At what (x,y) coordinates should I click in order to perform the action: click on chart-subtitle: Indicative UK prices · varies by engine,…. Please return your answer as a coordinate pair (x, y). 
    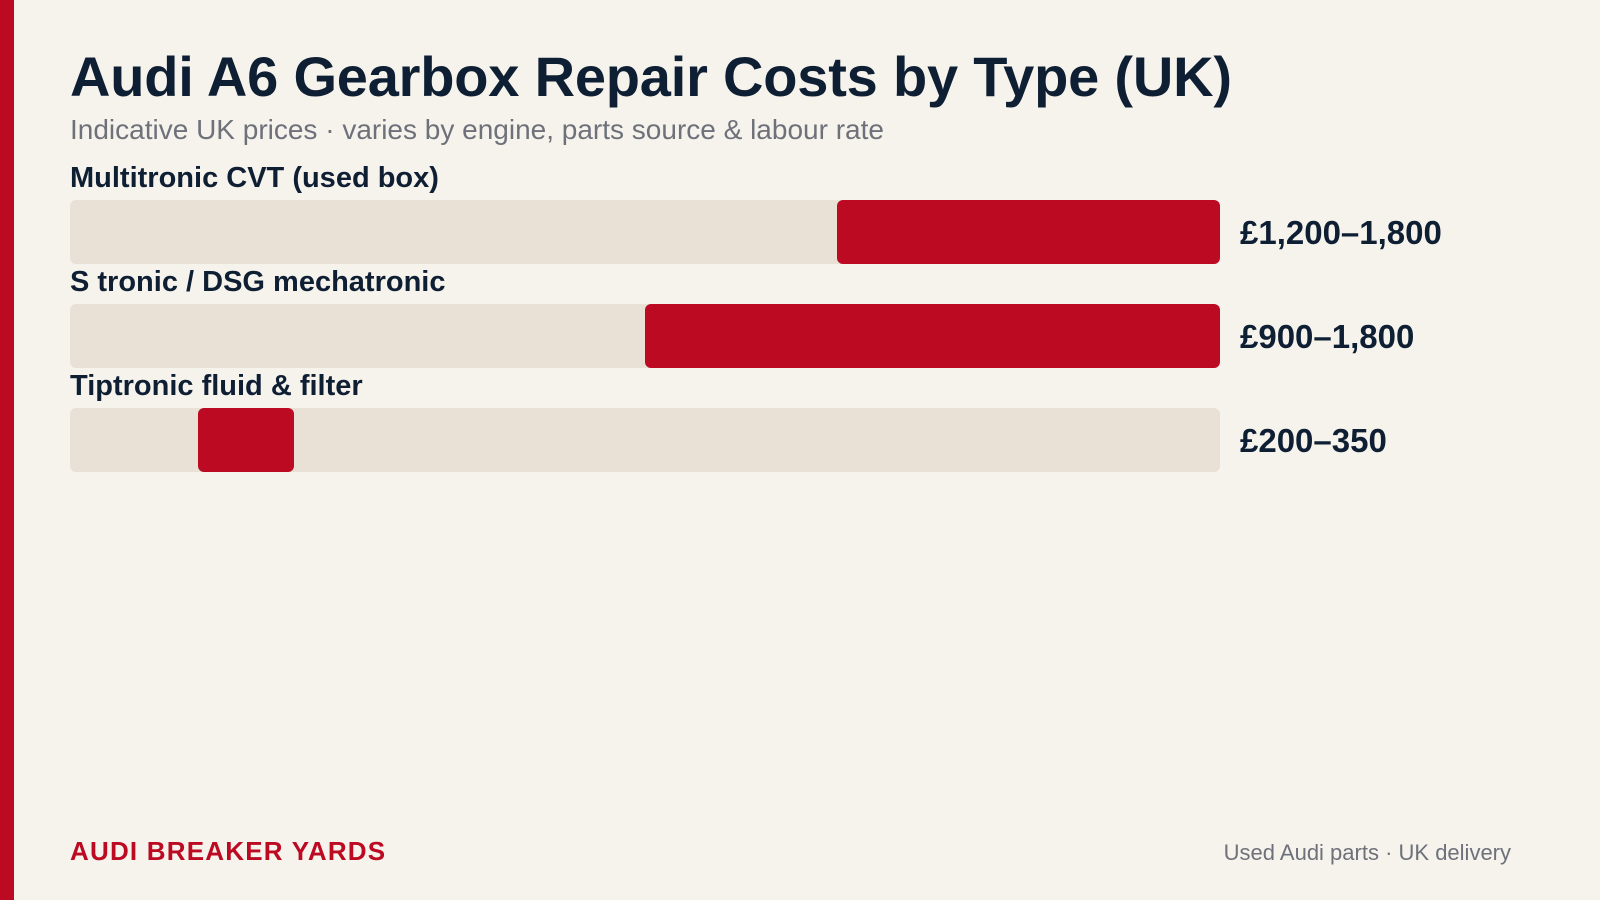
    Looking at the image, I should click on (477, 129).